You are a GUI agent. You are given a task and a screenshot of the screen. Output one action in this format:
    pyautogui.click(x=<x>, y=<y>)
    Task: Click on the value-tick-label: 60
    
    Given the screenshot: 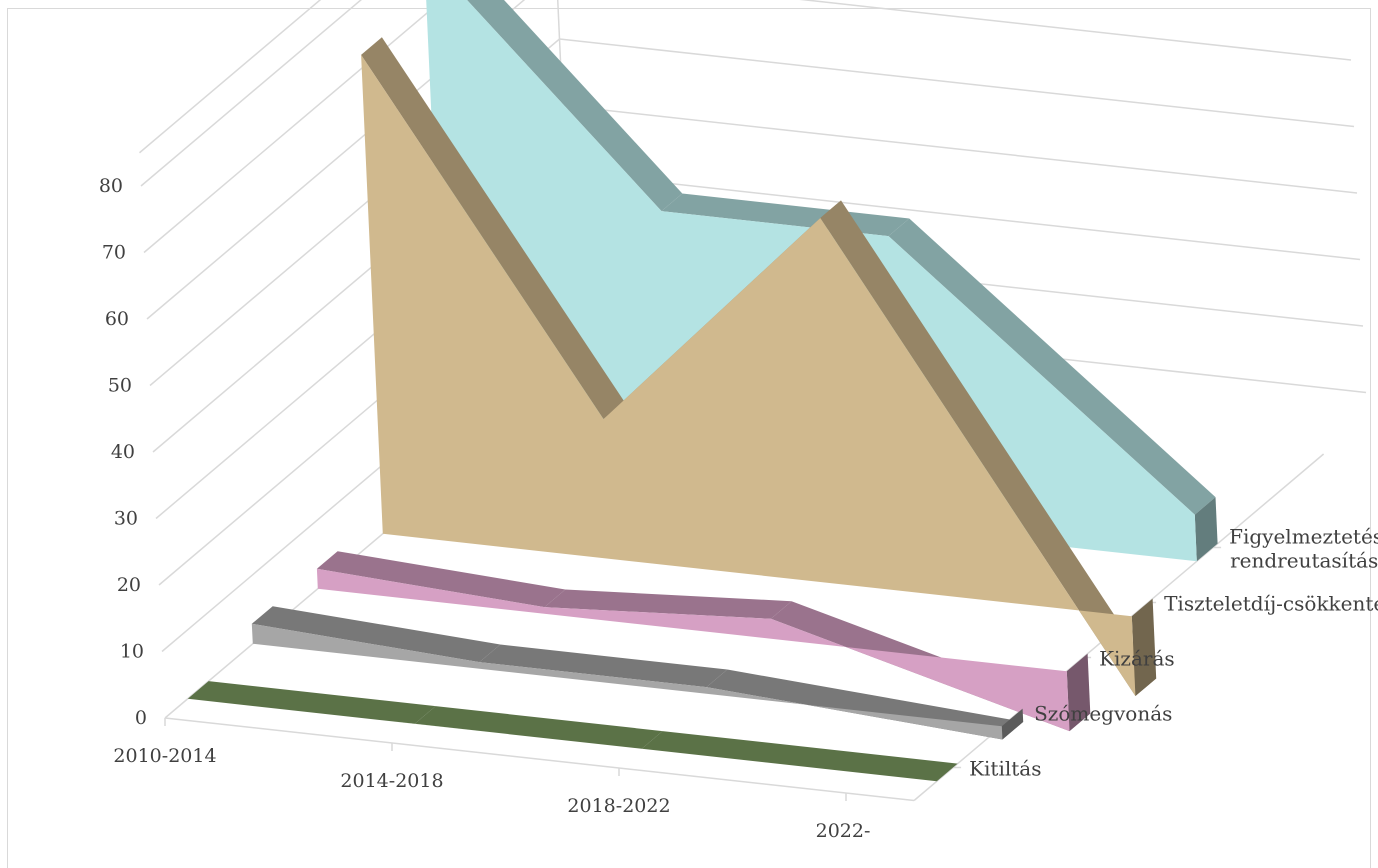 What is the action you would take?
    pyautogui.click(x=117, y=319)
    